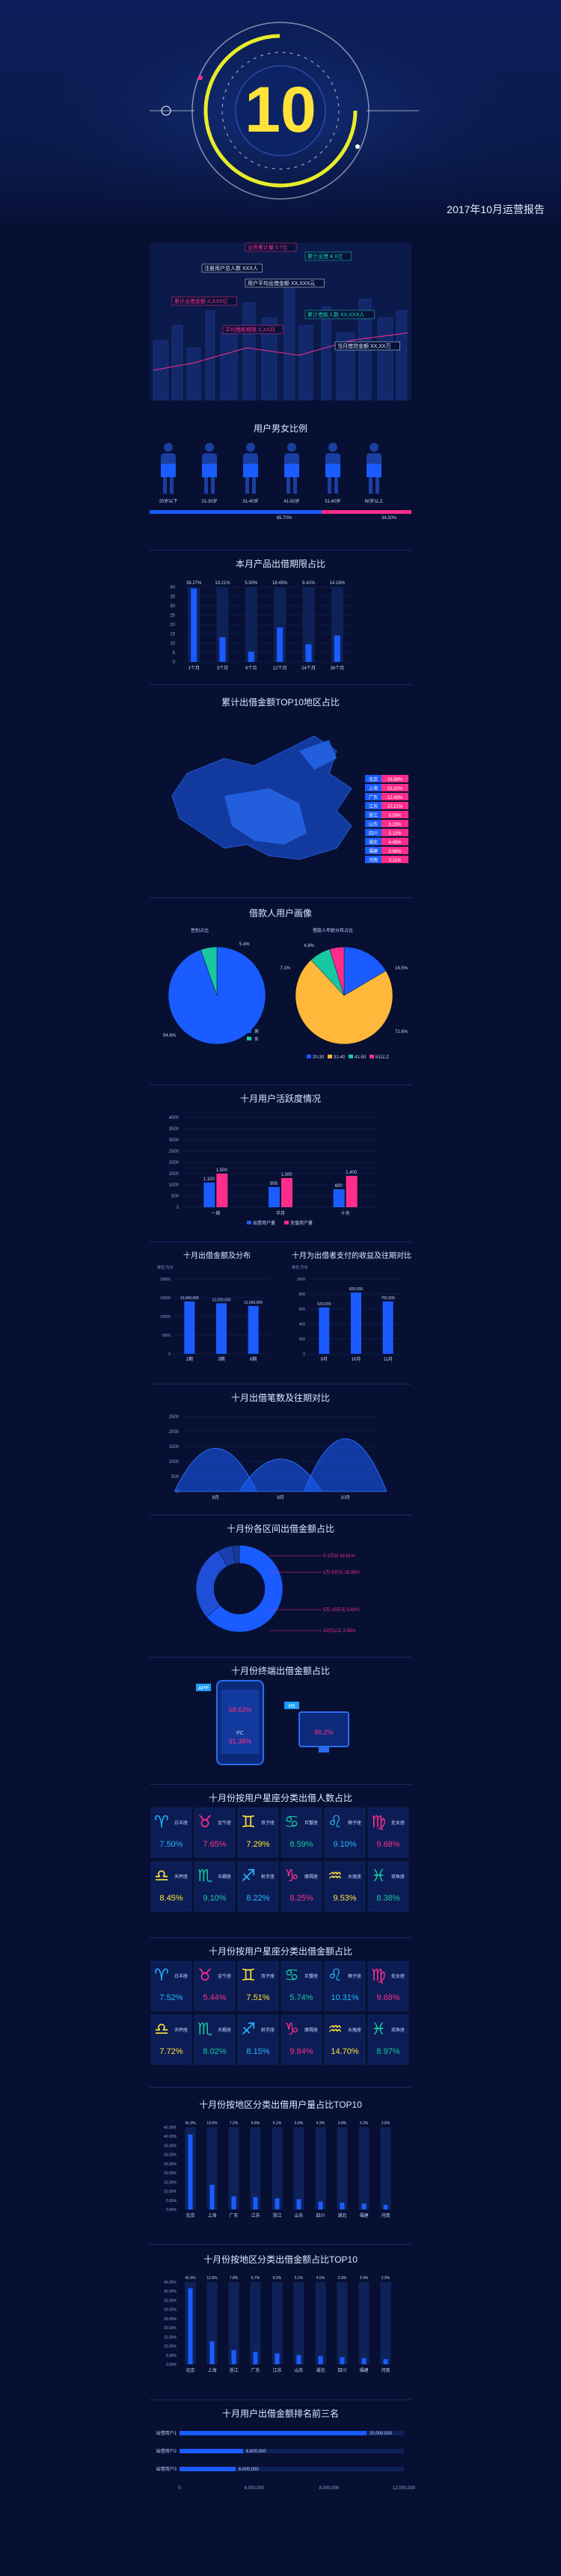 The image size is (561, 2576). Describe the element at coordinates (268, 2030) in the screenshot. I see `zodiac-name: 射手座` at that location.